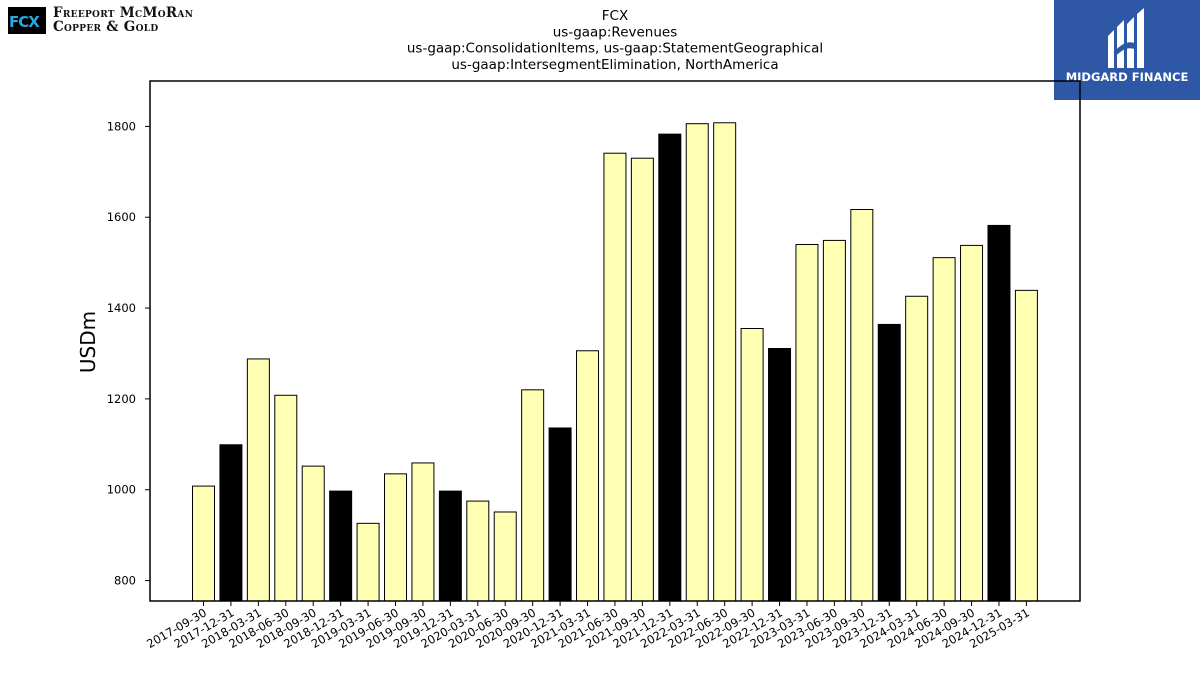 The width and height of the screenshot is (1200, 675). Describe the element at coordinates (121, 217) in the screenshot. I see `y-tick-label: 1600` at that location.